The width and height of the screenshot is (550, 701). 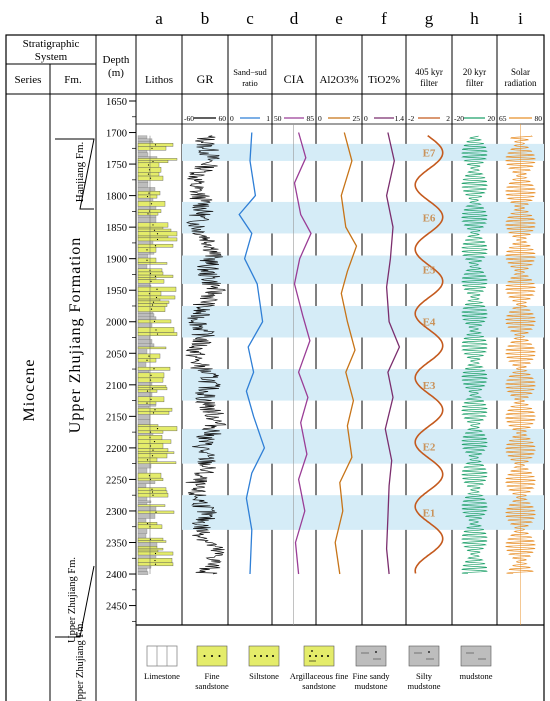 I want to click on legend-label-line: Argillaceous fine, so click(x=319, y=676).